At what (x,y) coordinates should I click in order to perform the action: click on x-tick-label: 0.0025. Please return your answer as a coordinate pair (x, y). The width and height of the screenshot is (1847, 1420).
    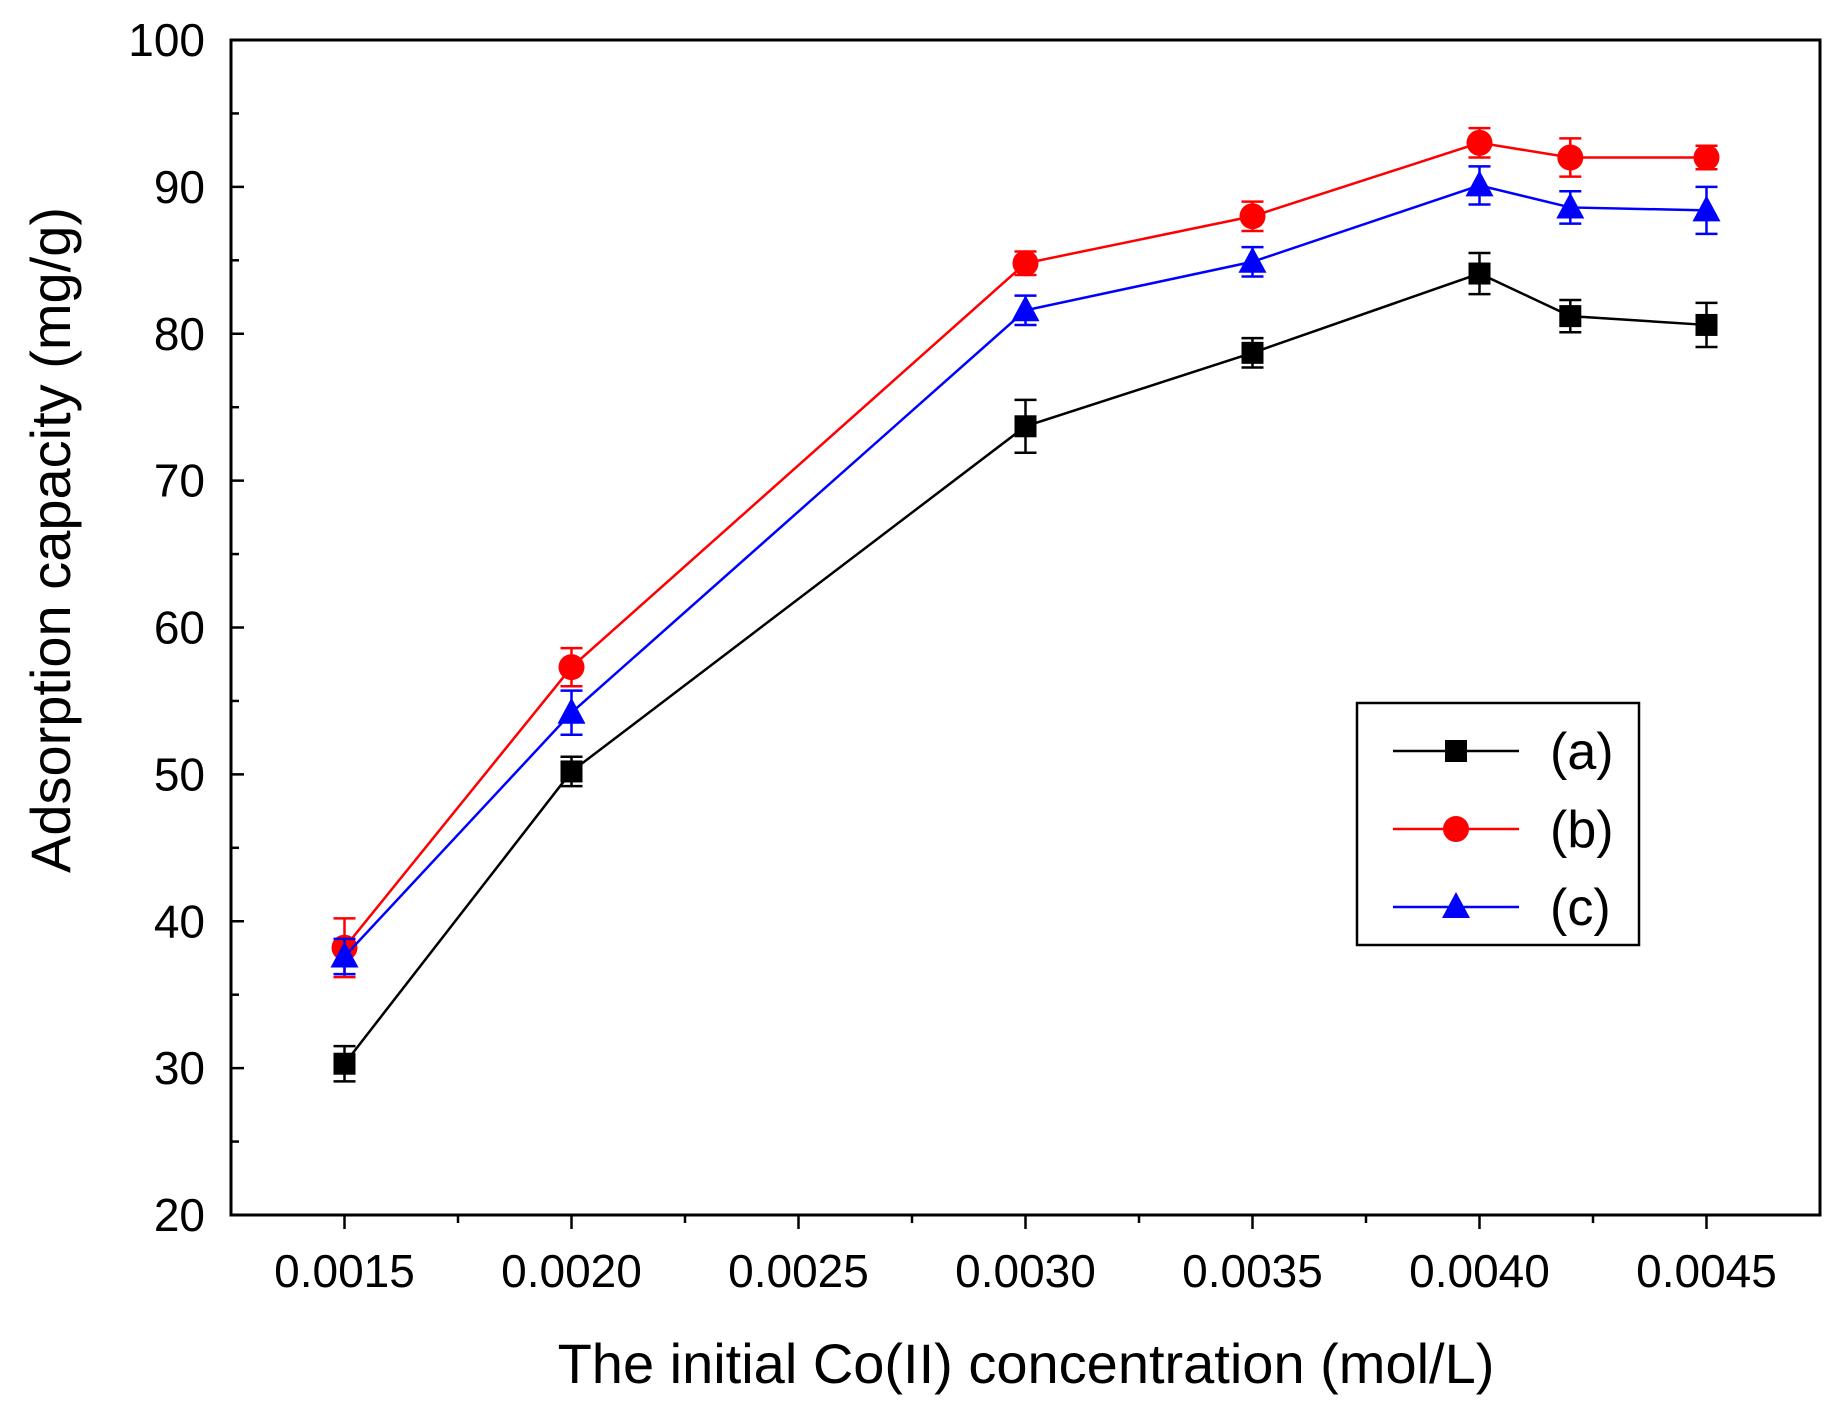
    Looking at the image, I should click on (798, 1271).